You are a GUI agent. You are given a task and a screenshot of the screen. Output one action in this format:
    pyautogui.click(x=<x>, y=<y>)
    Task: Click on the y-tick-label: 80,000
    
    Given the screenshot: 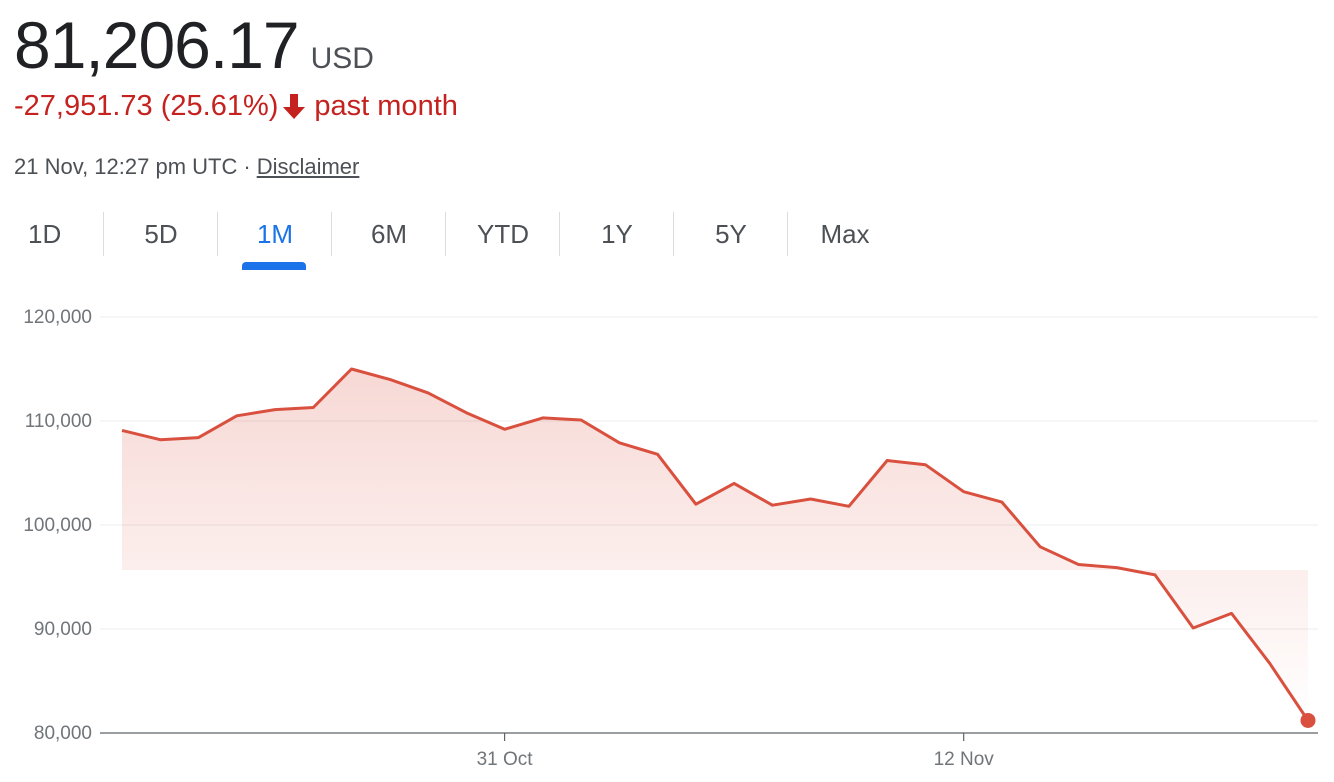 What is the action you would take?
    pyautogui.click(x=63, y=733)
    